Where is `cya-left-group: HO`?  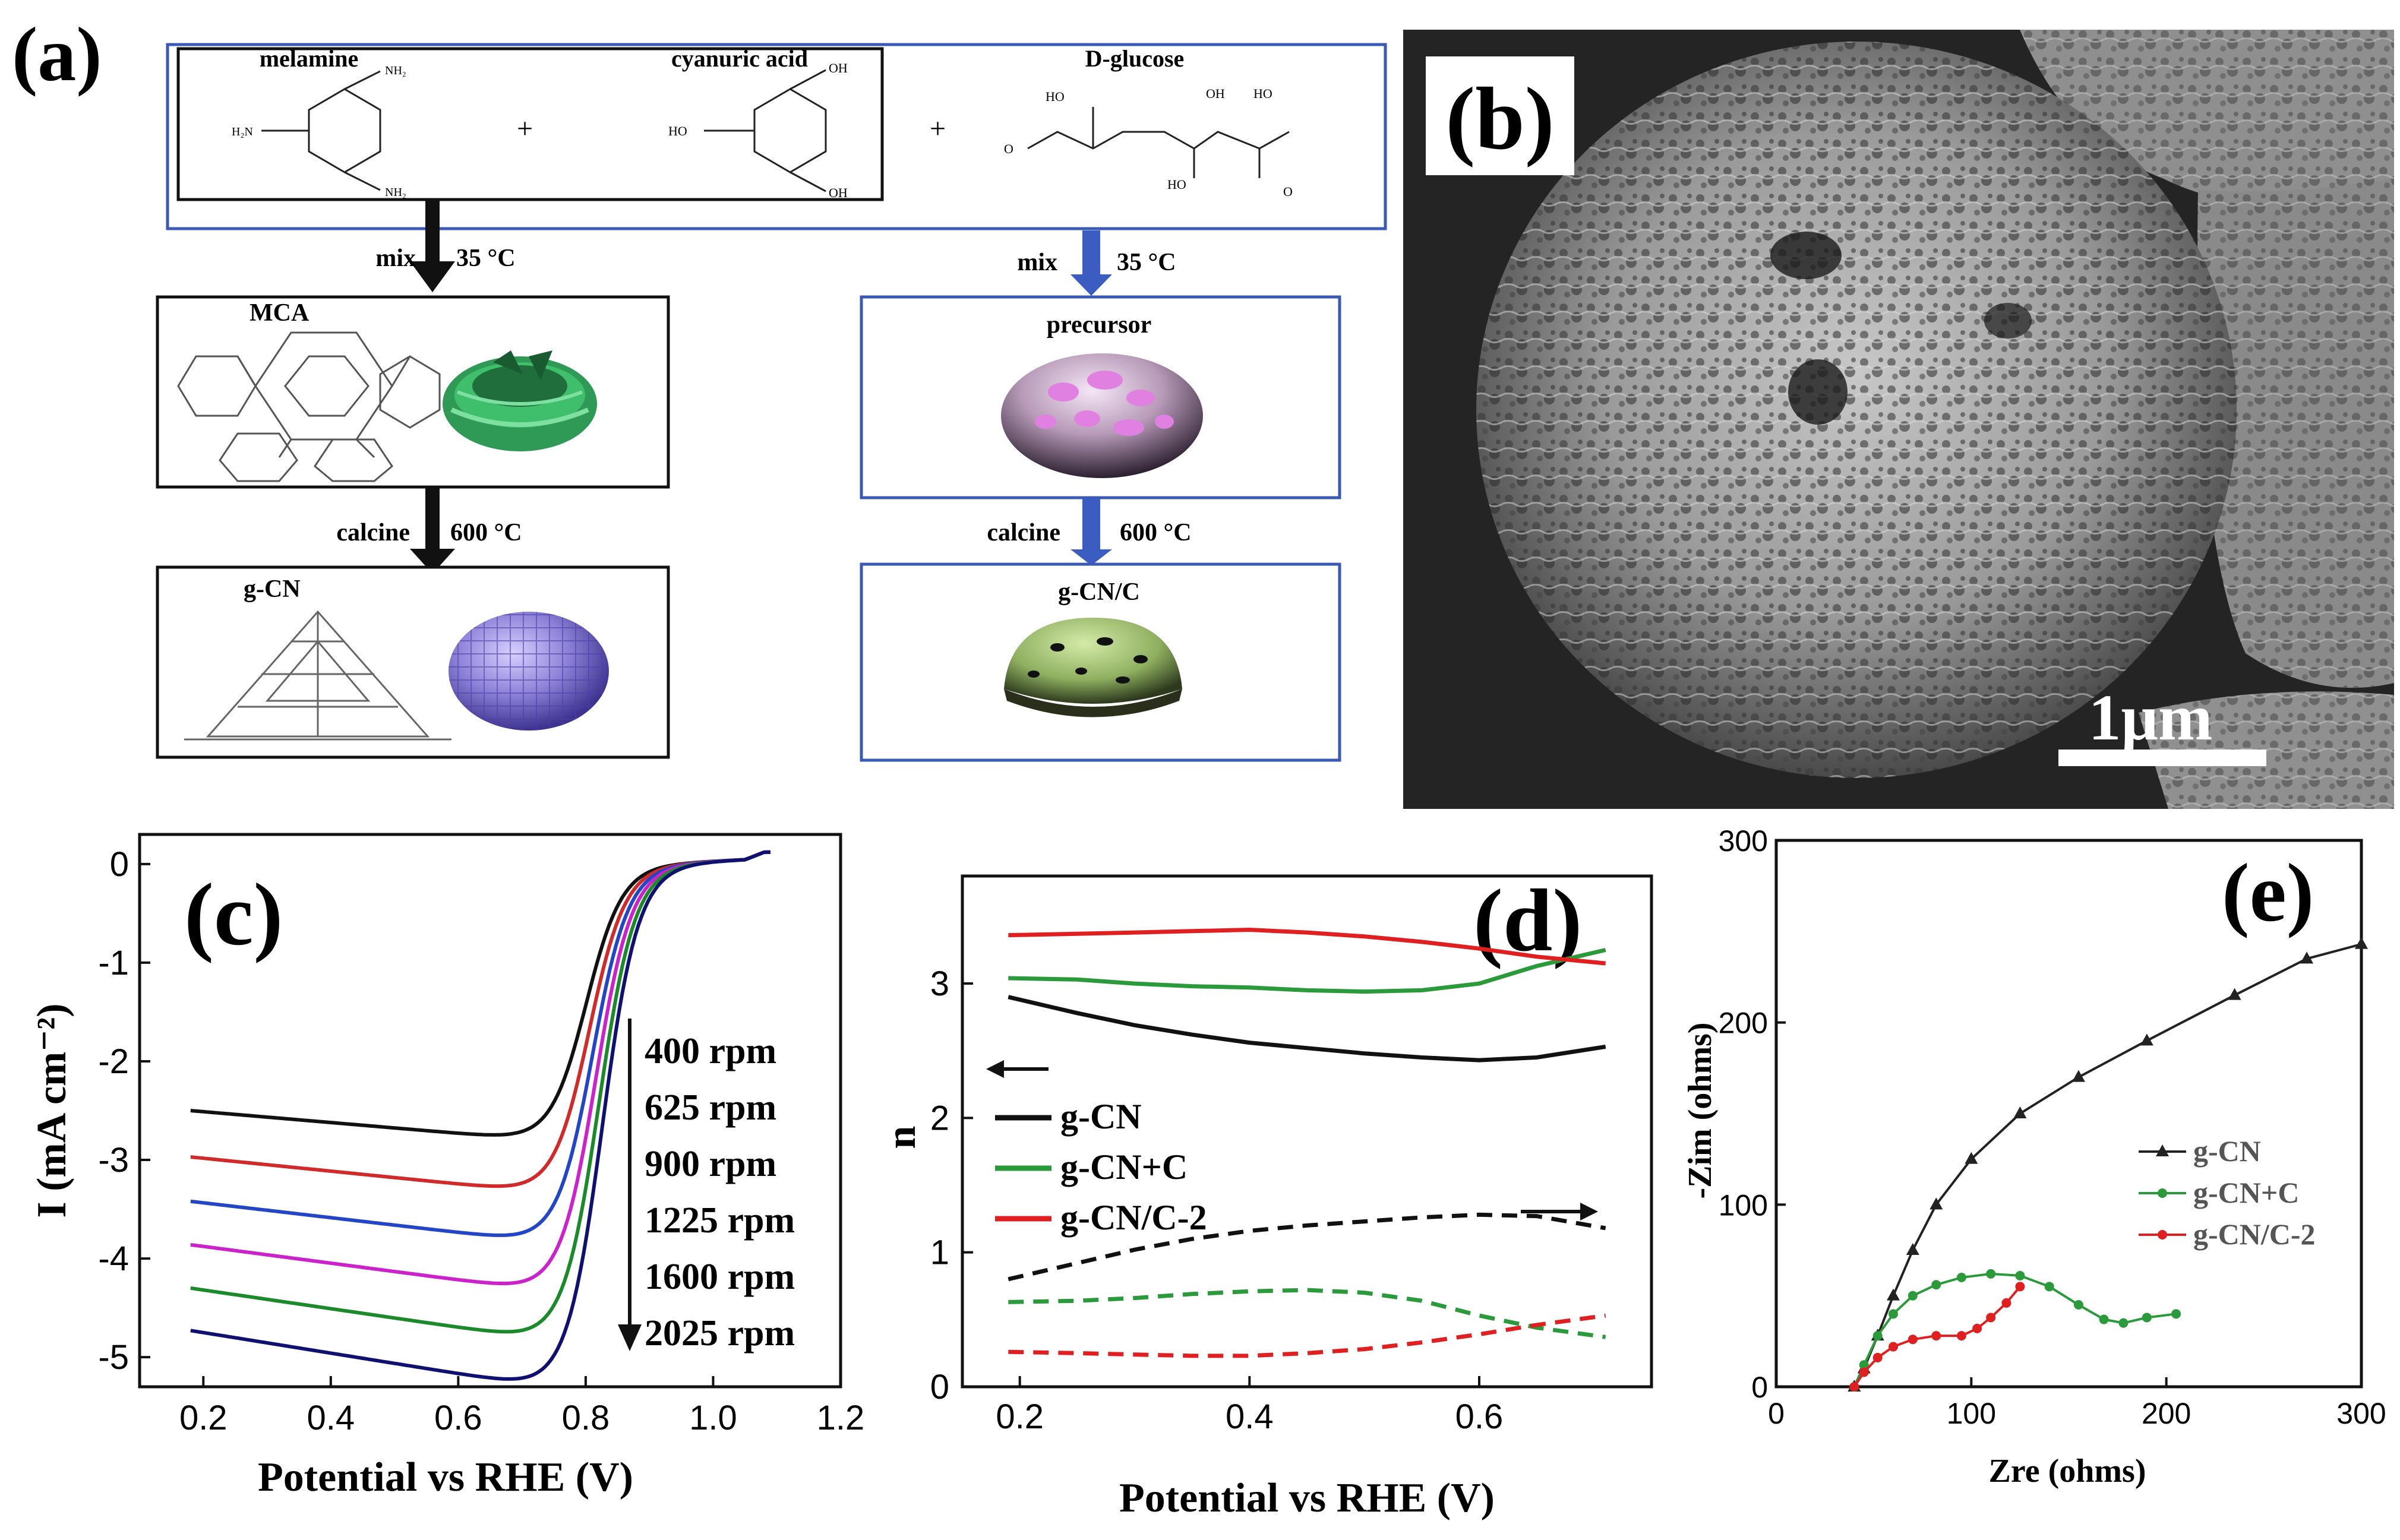 cya-left-group: HO is located at coordinates (677, 131).